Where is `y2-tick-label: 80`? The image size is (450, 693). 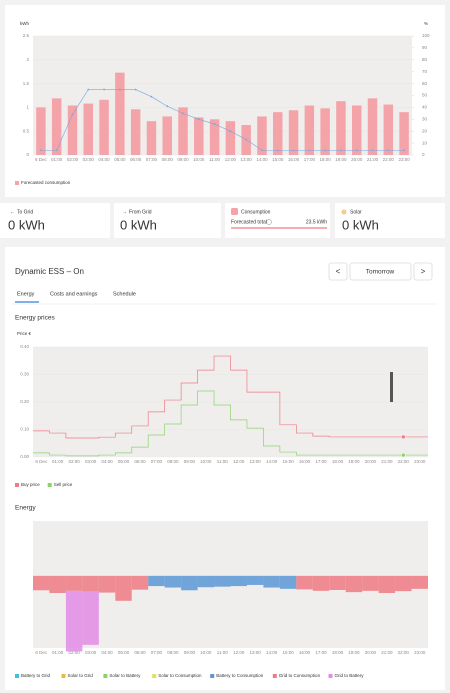
y2-tick-label: 80 is located at coordinates (425, 59).